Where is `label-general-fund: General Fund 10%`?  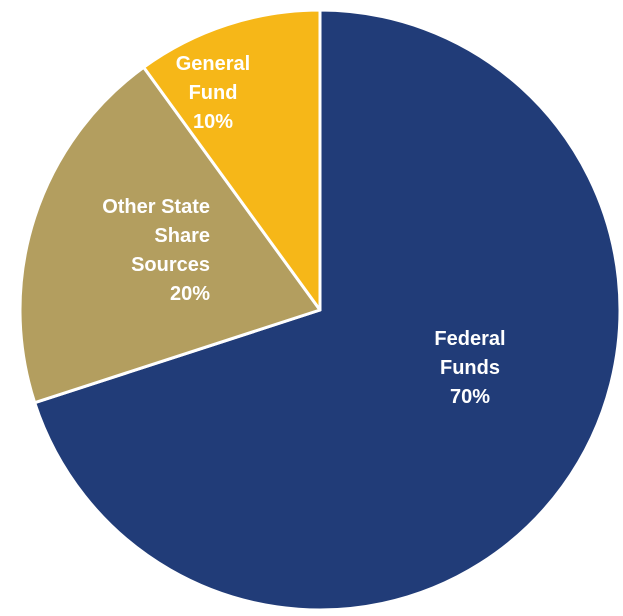 label-general-fund: General Fund 10% is located at coordinates (213, 93).